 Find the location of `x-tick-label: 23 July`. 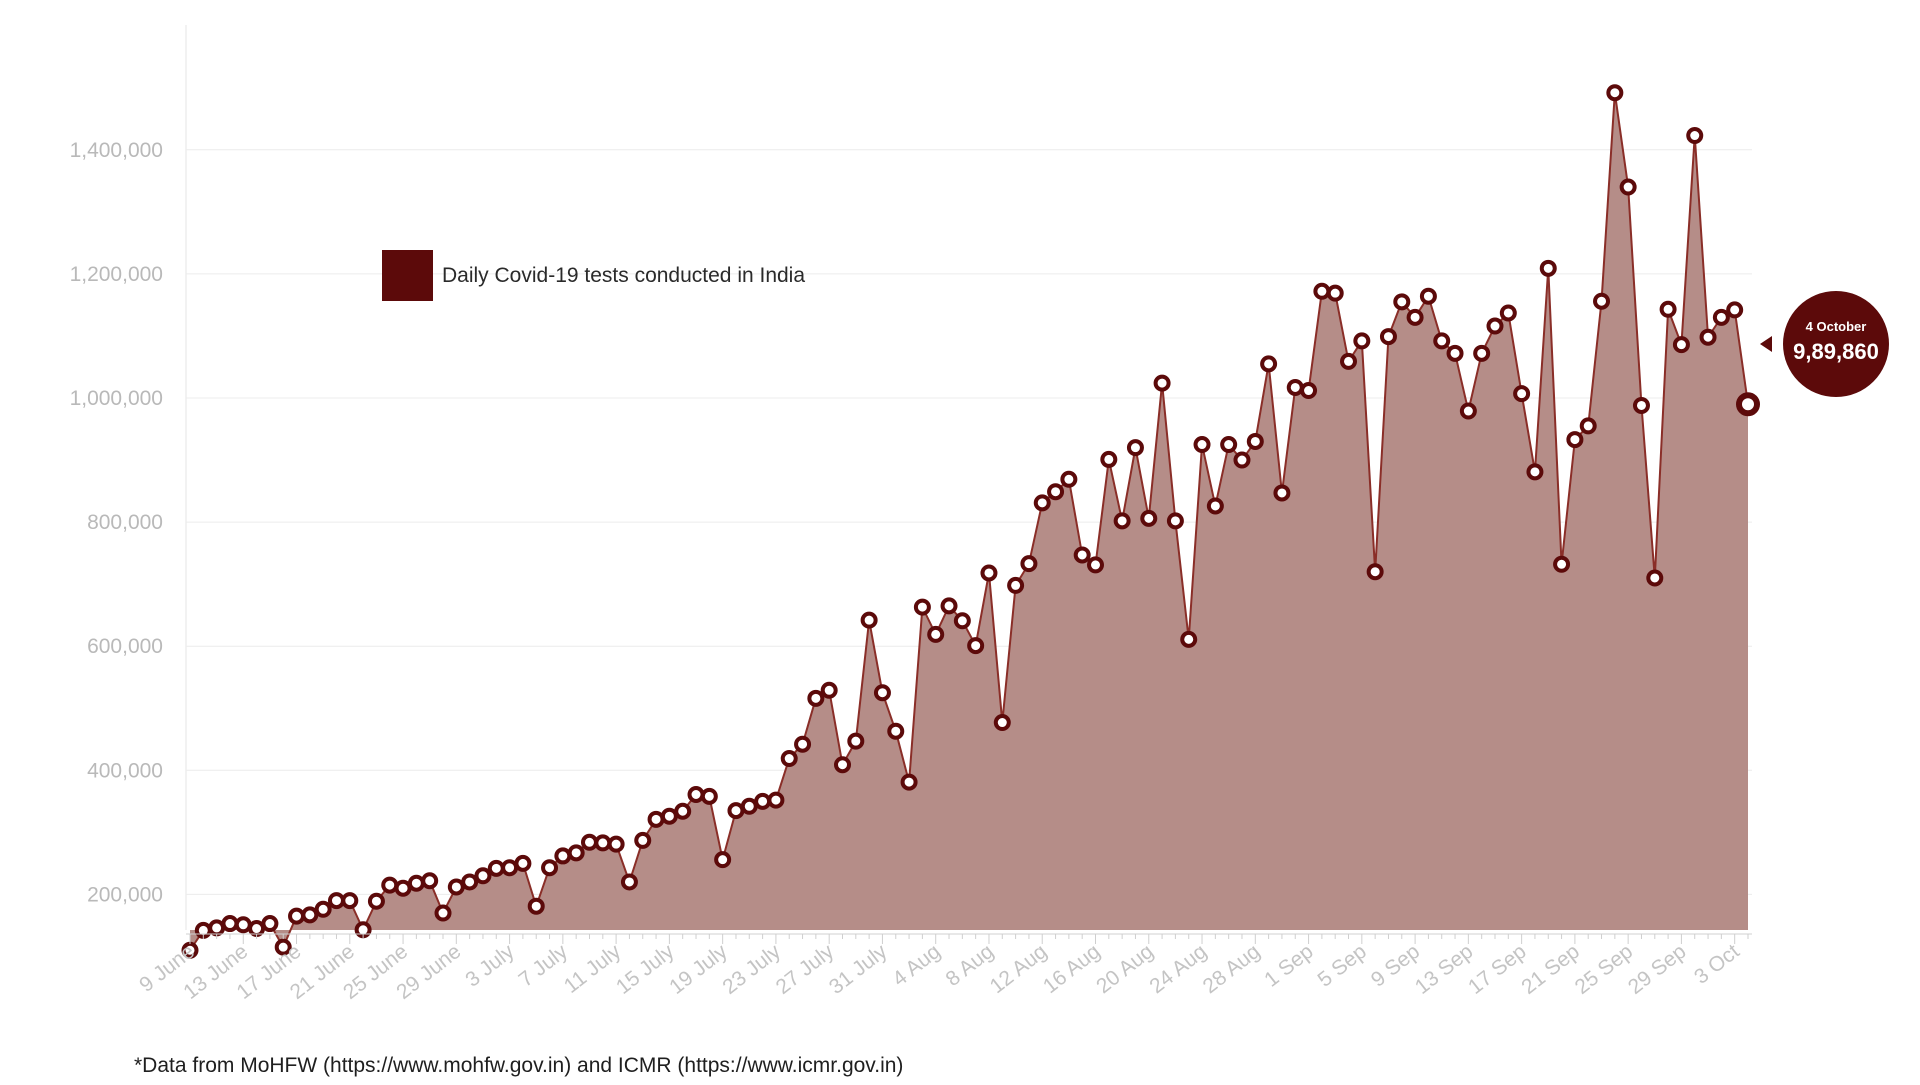

x-tick-label: 23 July is located at coordinates (751, 969).